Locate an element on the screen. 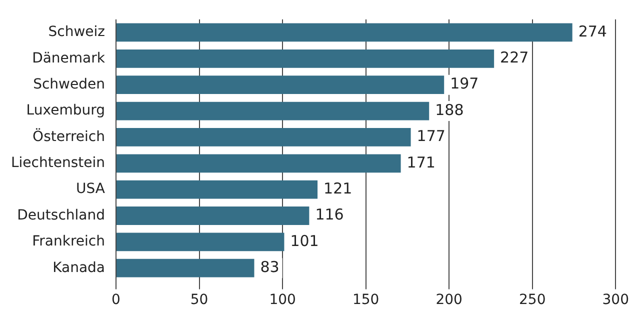  data-label: 274 is located at coordinates (592, 31).